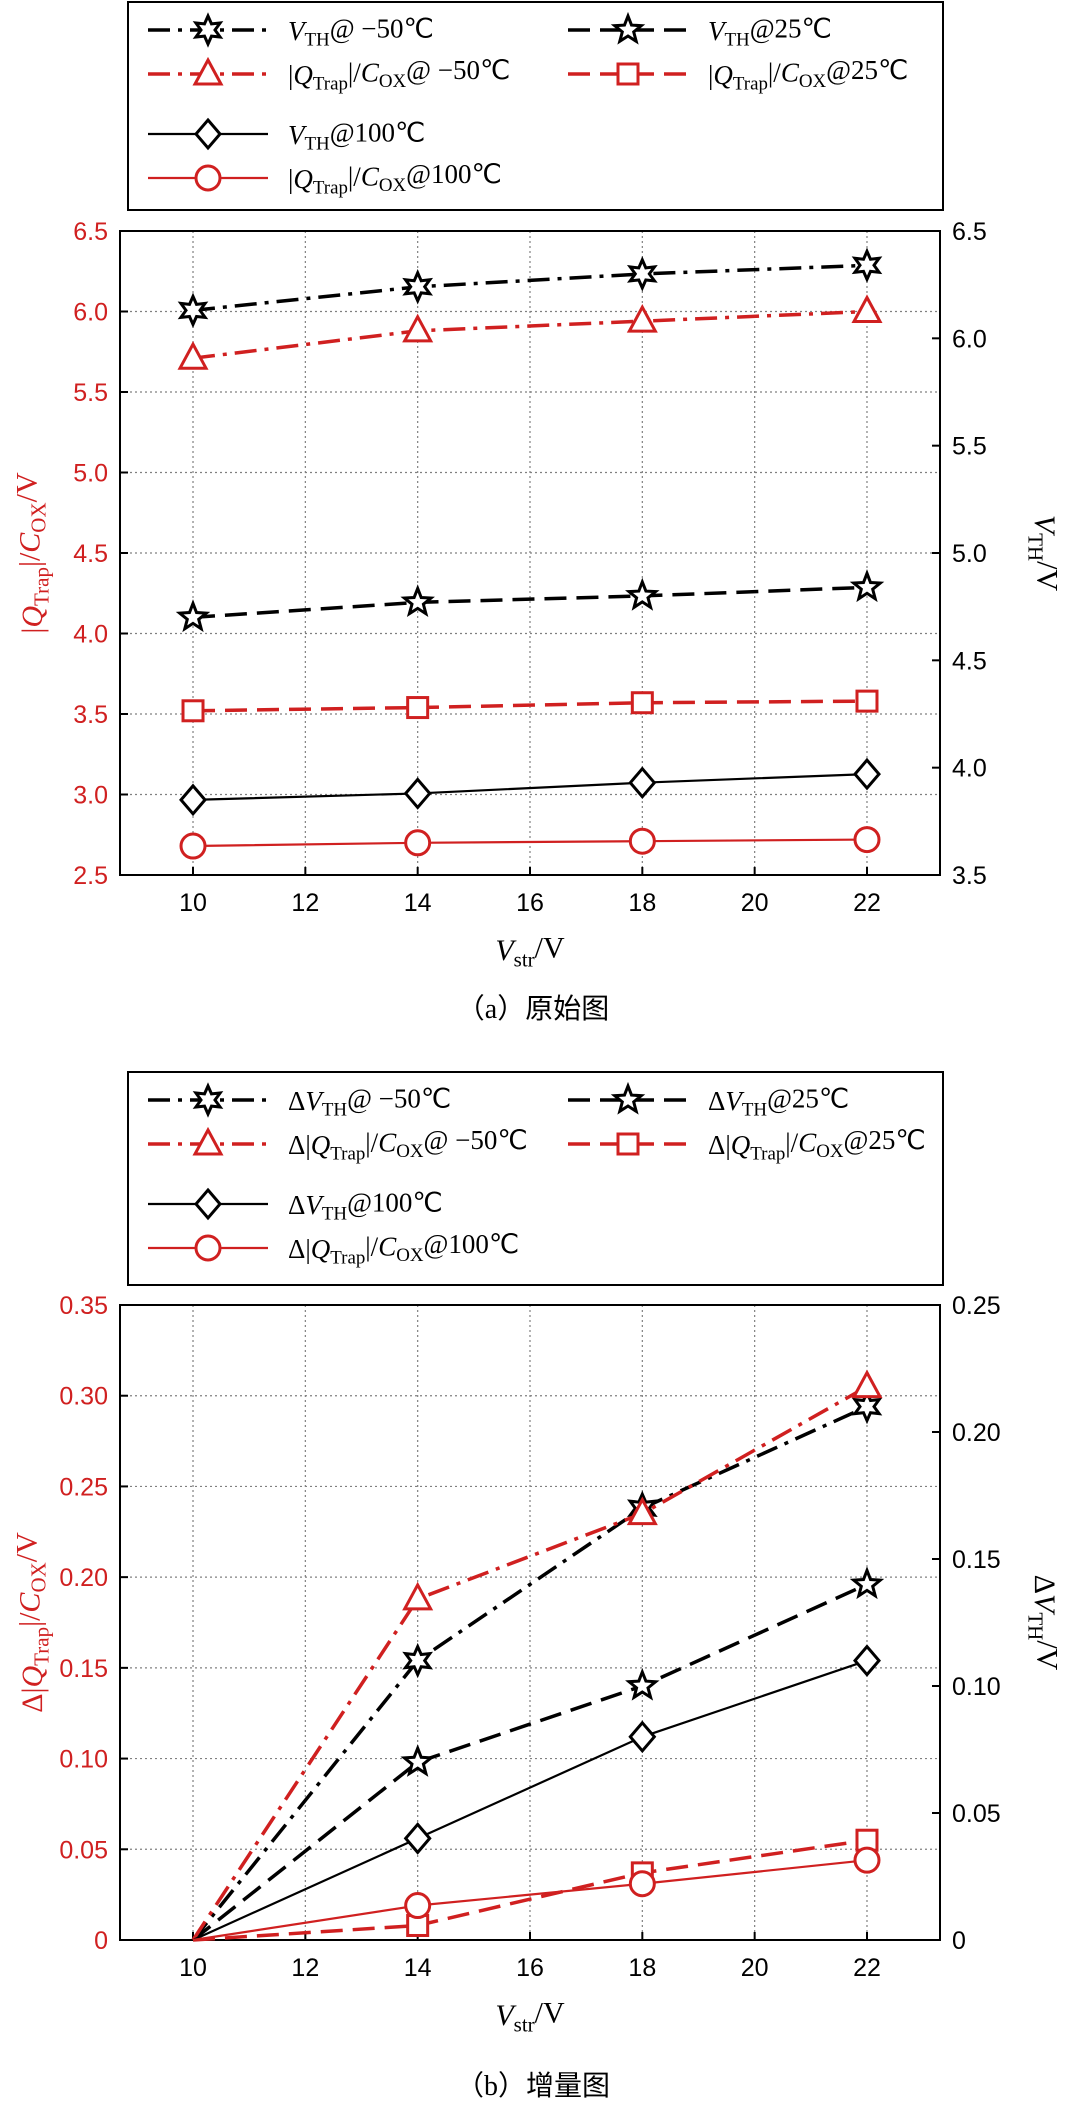 This screenshot has height=2107, width=1067. What do you see at coordinates (90, 554) in the screenshot?
I see `left-tick-label: 4.5` at bounding box center [90, 554].